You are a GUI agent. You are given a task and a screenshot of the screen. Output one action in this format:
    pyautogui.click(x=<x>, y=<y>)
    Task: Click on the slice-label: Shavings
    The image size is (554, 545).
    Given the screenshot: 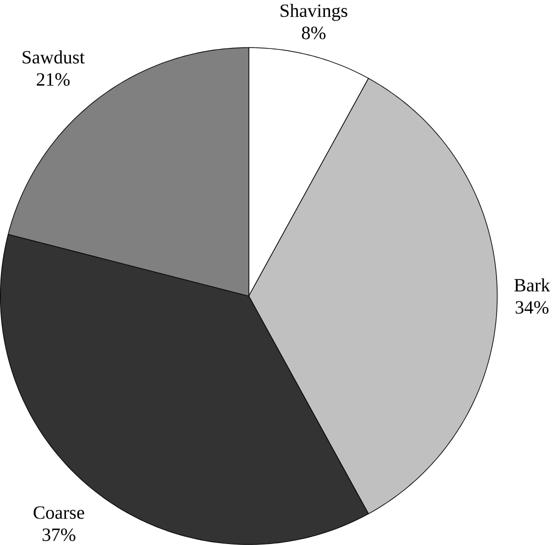 What is the action you would take?
    pyautogui.click(x=314, y=12)
    